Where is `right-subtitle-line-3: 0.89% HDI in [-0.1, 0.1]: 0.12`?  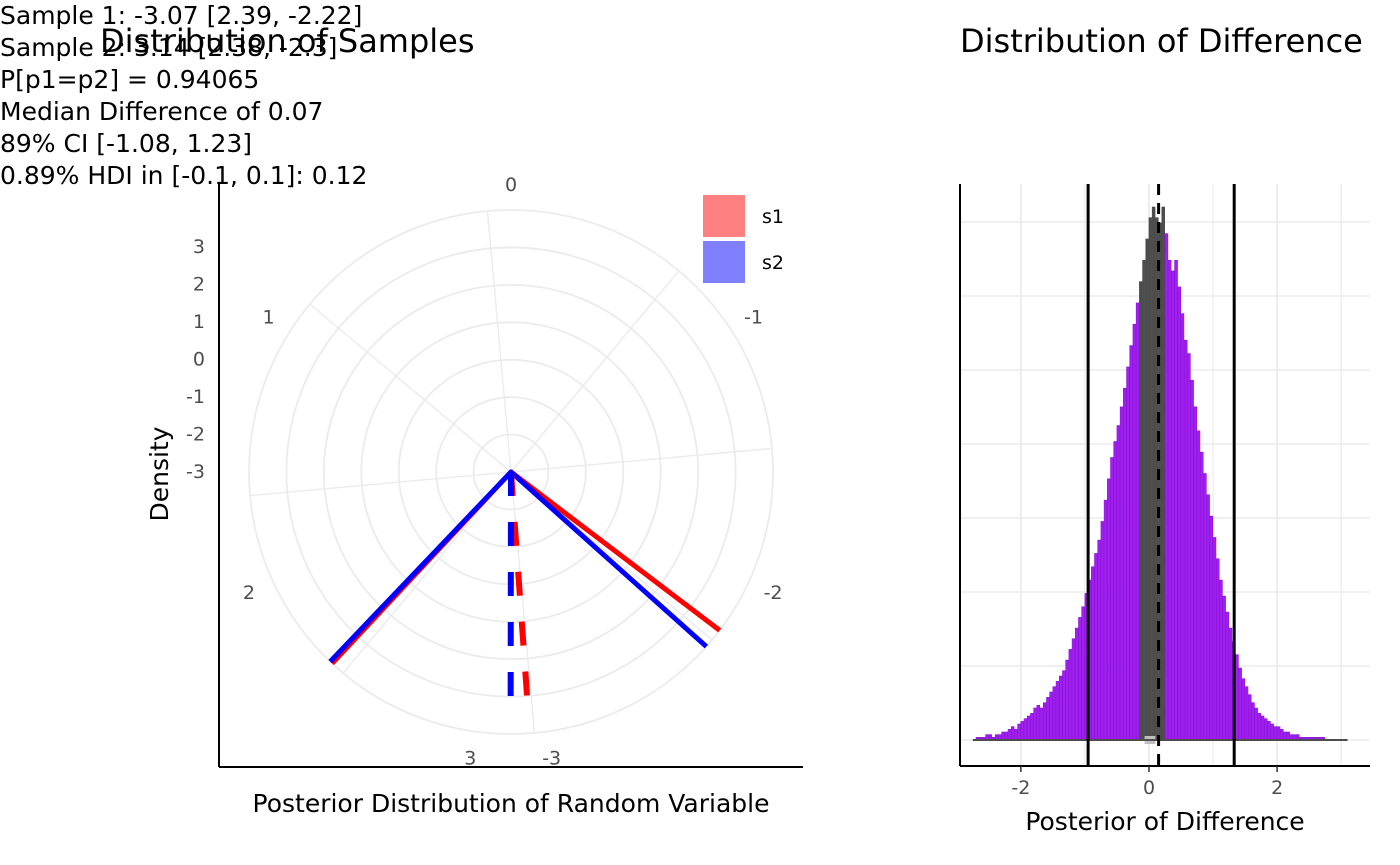
right-subtitle-line-3: 0.89% HDI in [-0.1, 0.1]: 0.12 is located at coordinates (184, 175).